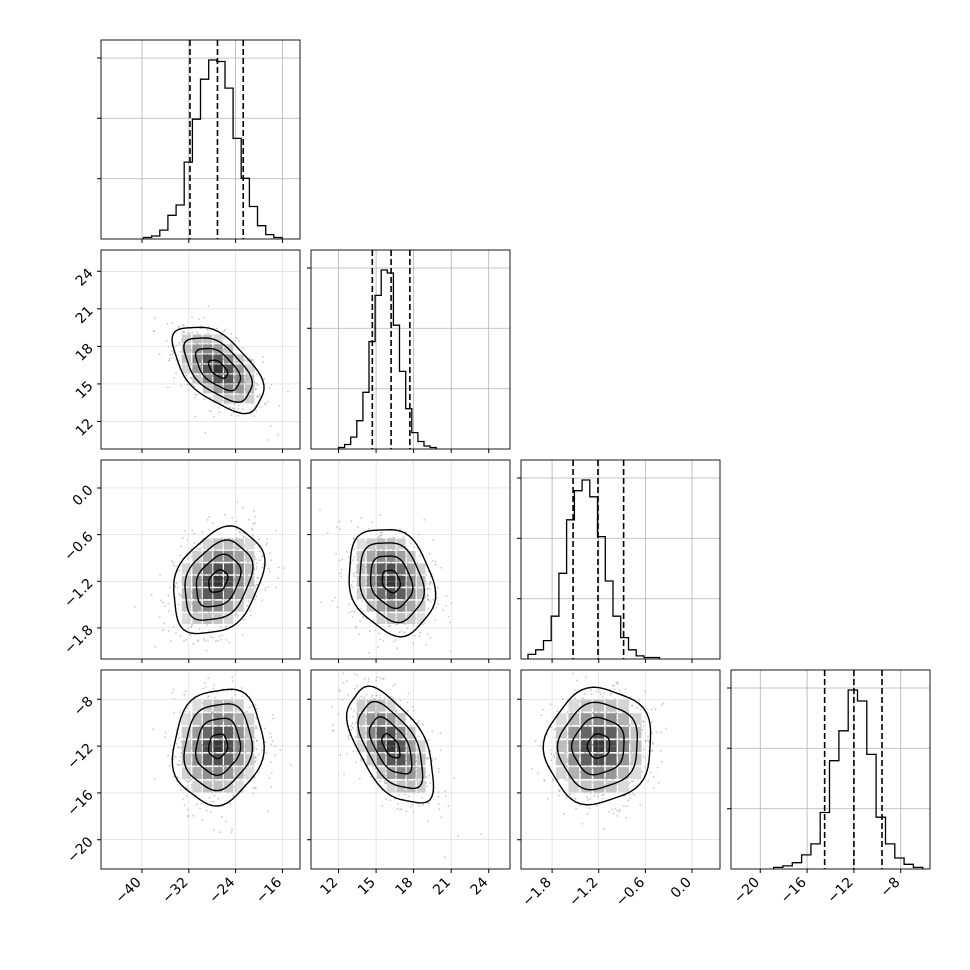 Image resolution: width=970 pixels, height=970 pixels. I want to click on y-tick-label: −16, so click(80, 803).